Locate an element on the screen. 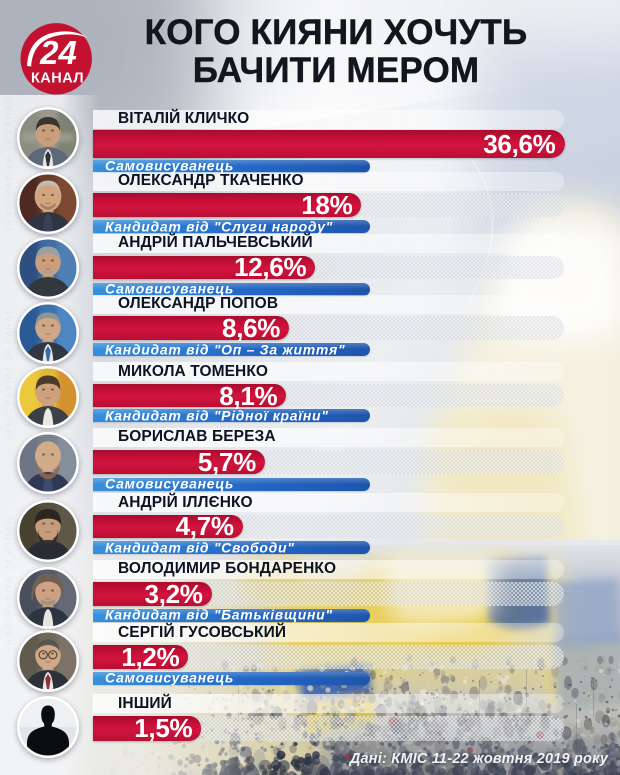 The height and width of the screenshot is (775, 620). svg-text: 24 is located at coordinates (58, 52).